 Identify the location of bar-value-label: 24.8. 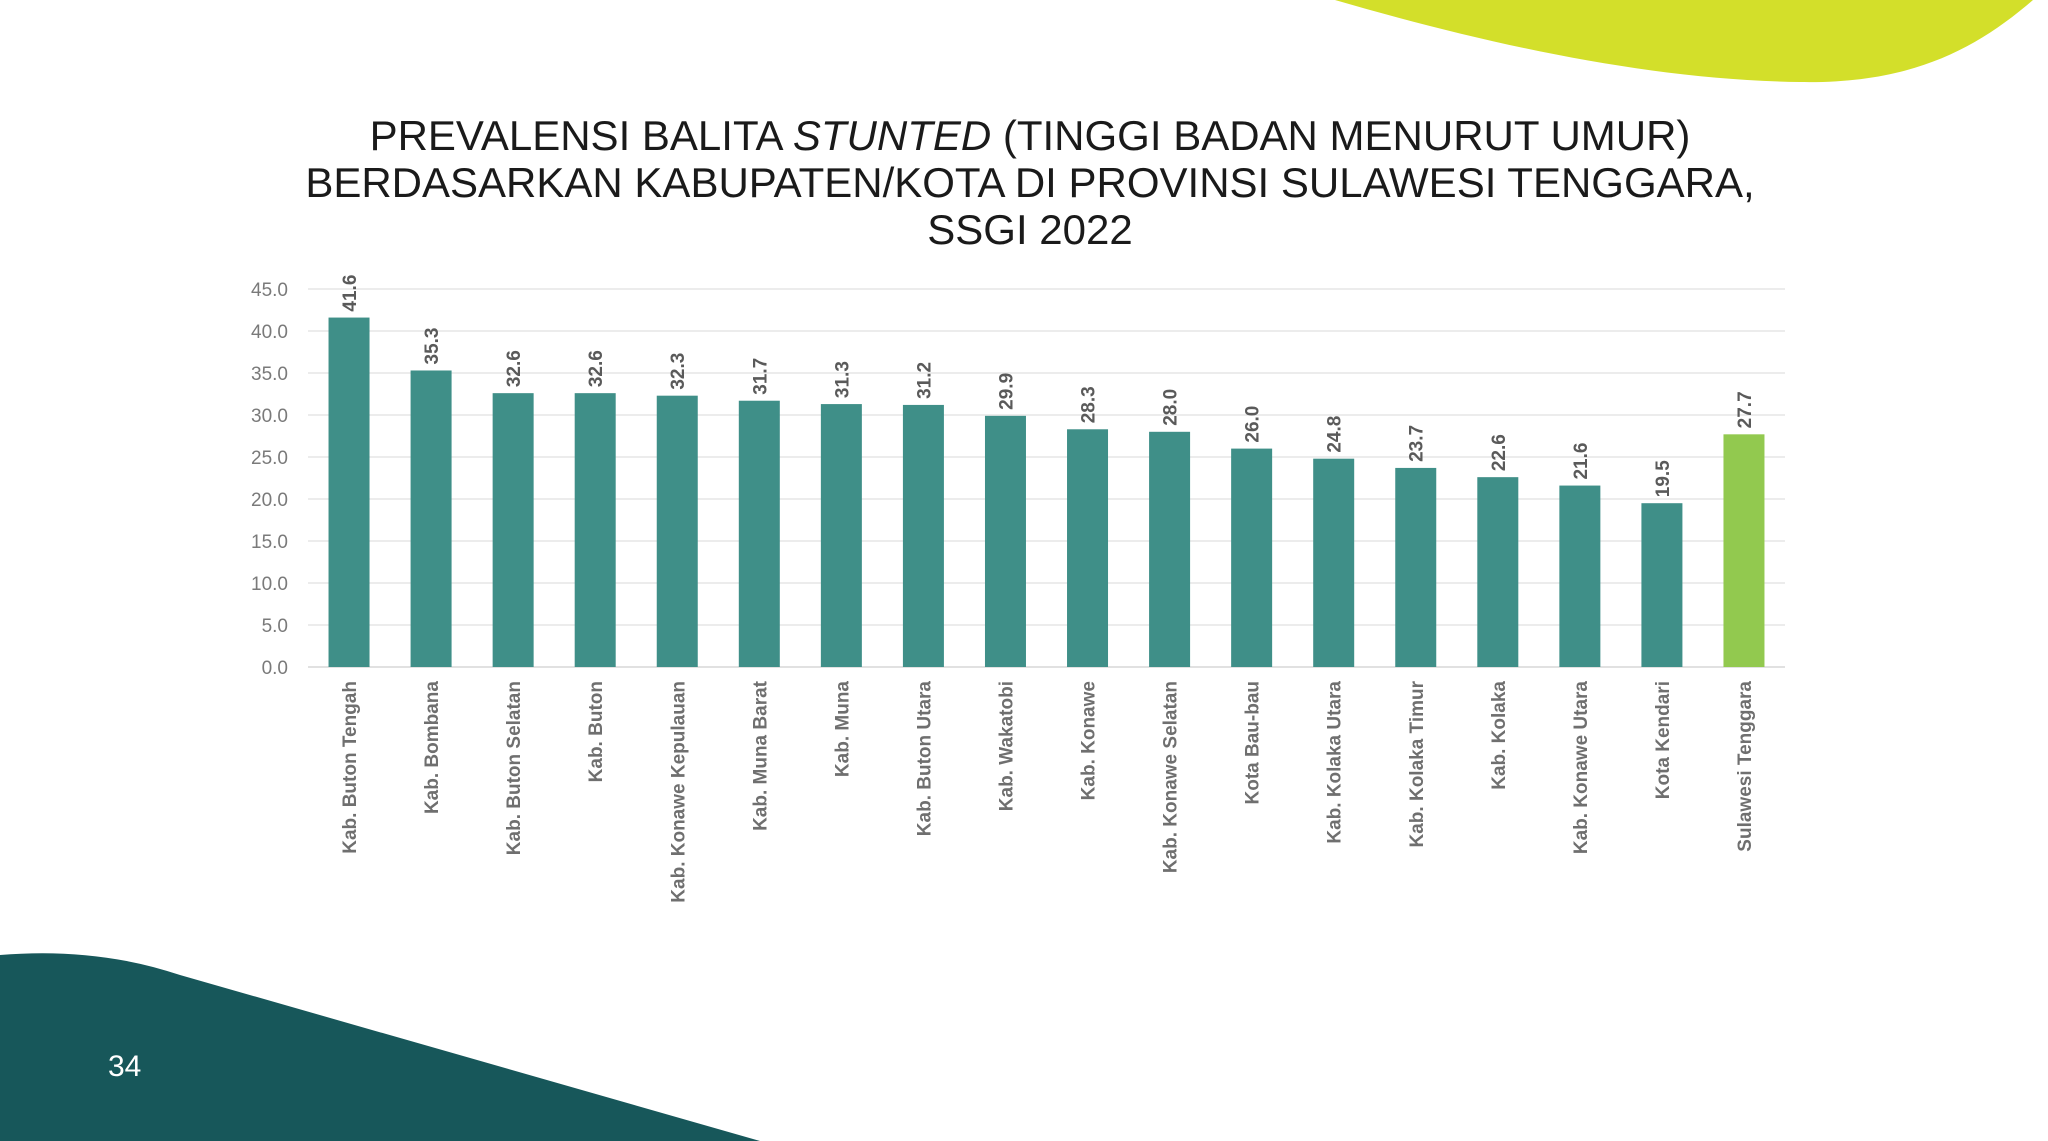
(1335, 434).